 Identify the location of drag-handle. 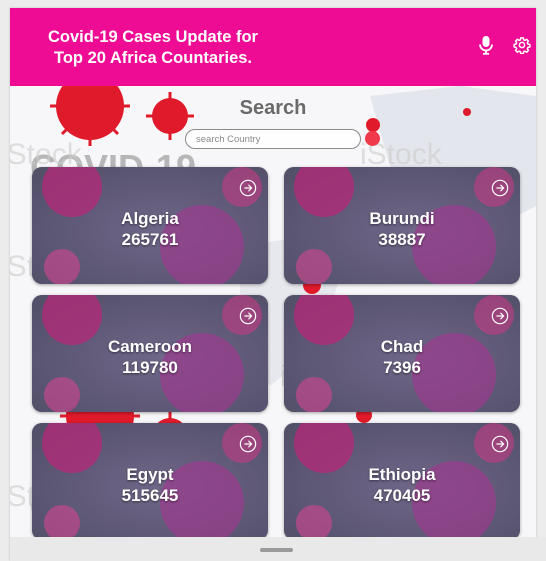
(276, 550).